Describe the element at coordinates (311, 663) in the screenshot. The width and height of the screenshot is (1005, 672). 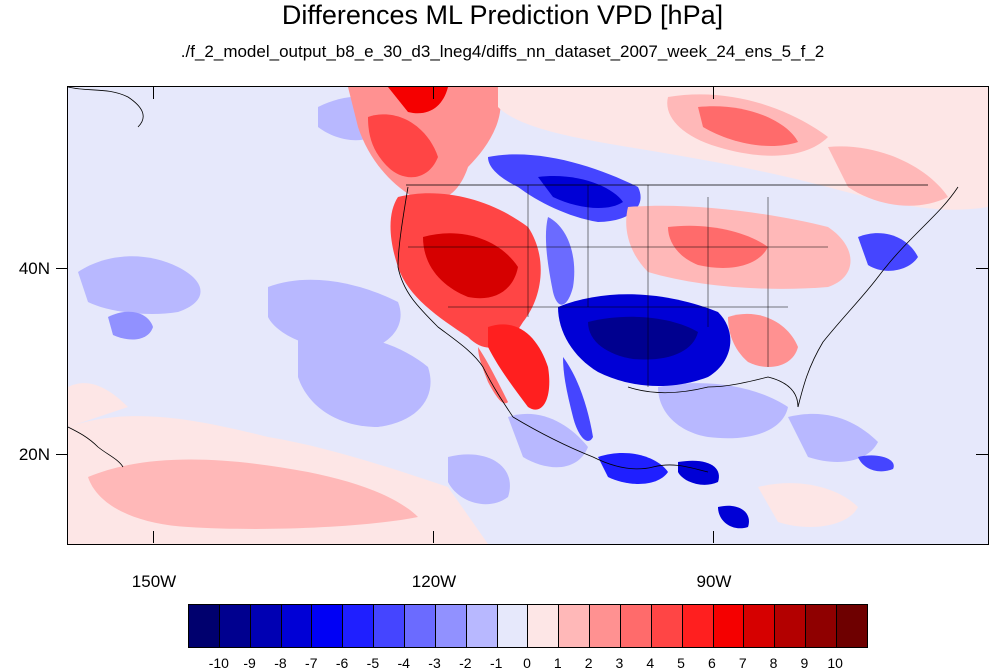
I see `colorbar-label: -7` at that location.